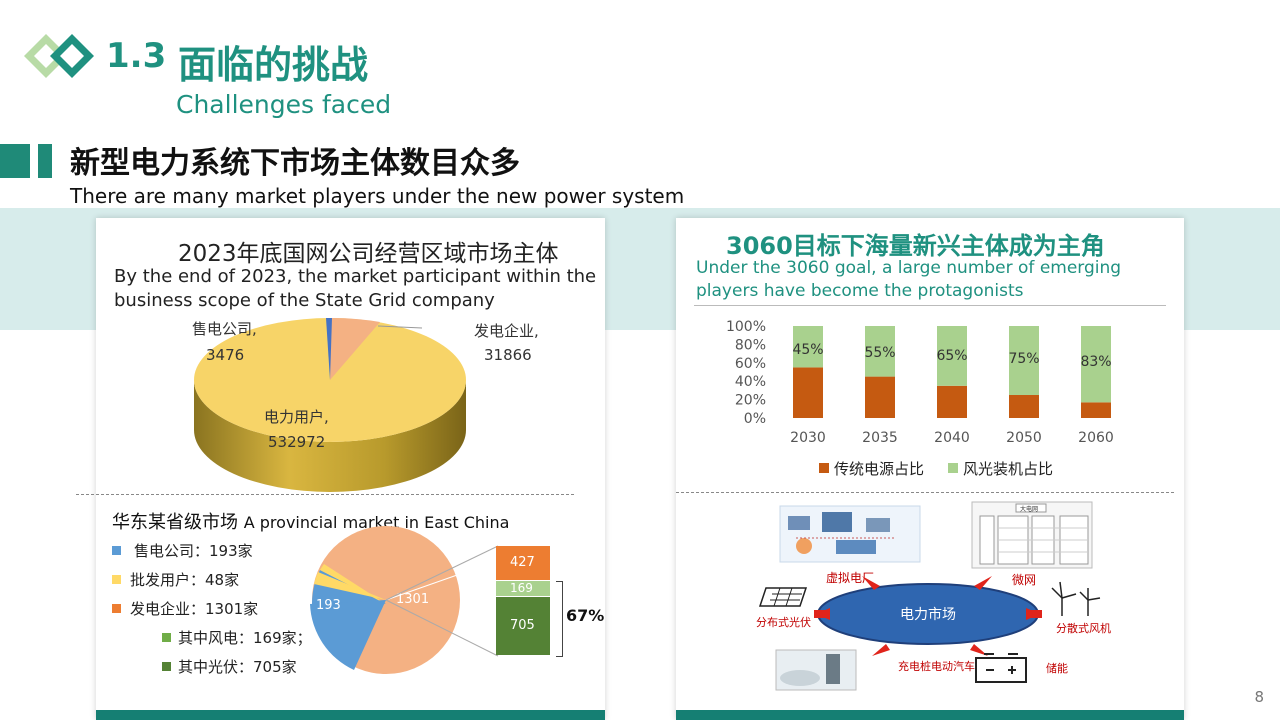  Describe the element at coordinates (850, 534) in the screenshot. I see `virtual-plant-icon` at that location.